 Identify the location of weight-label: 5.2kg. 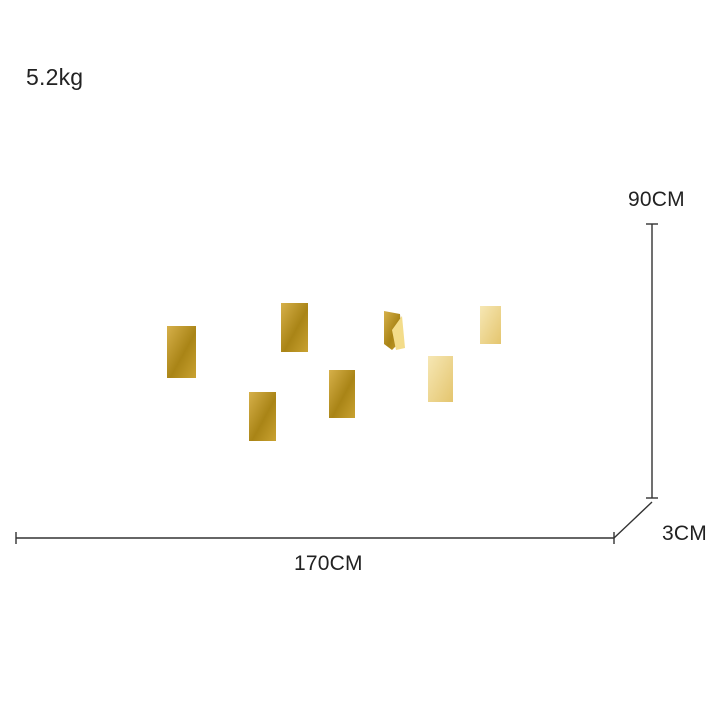
(55, 77).